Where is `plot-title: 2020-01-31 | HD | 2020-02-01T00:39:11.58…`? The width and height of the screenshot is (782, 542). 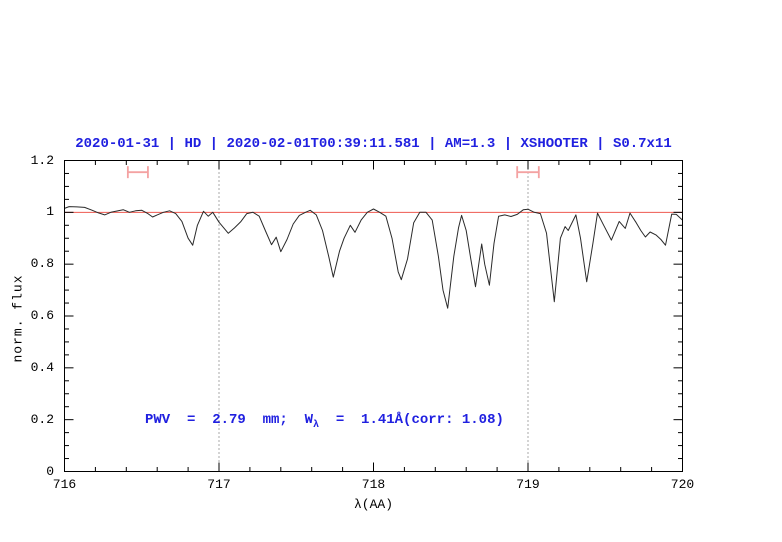
plot-title: 2020-01-31 | HD | 2020-02-01T00:39:11.58… is located at coordinates (373, 144).